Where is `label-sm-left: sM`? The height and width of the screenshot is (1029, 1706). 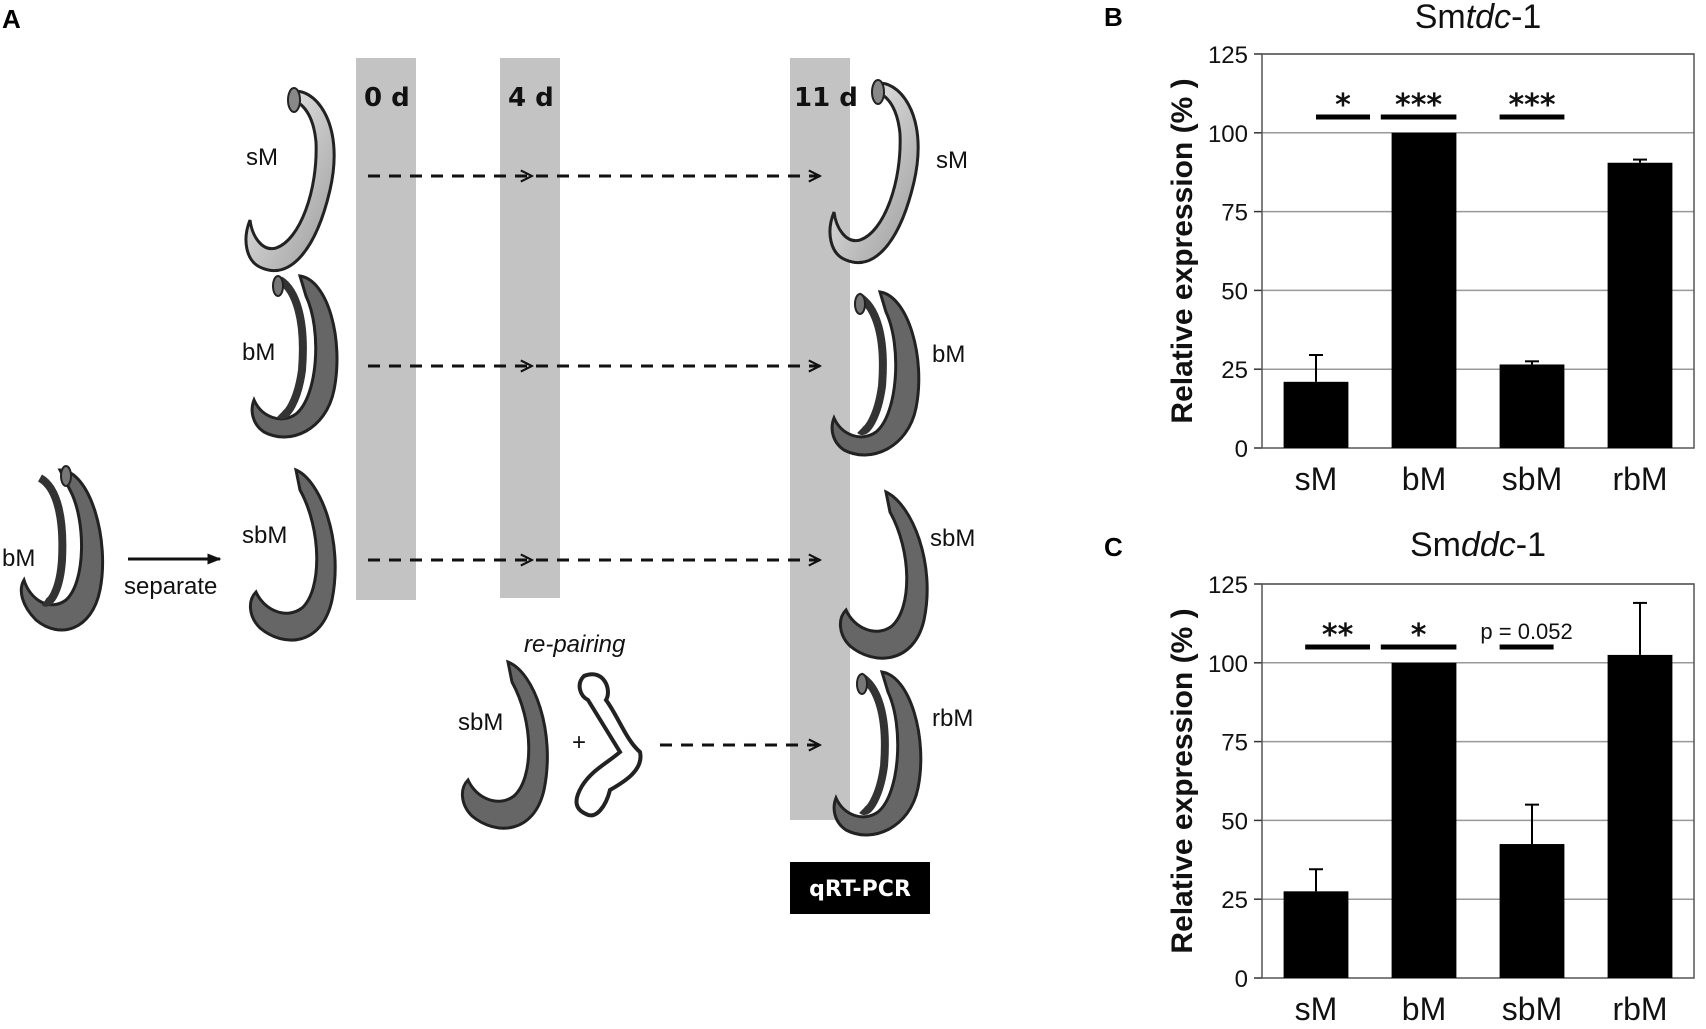
label-sm-left: sM is located at coordinates (262, 157).